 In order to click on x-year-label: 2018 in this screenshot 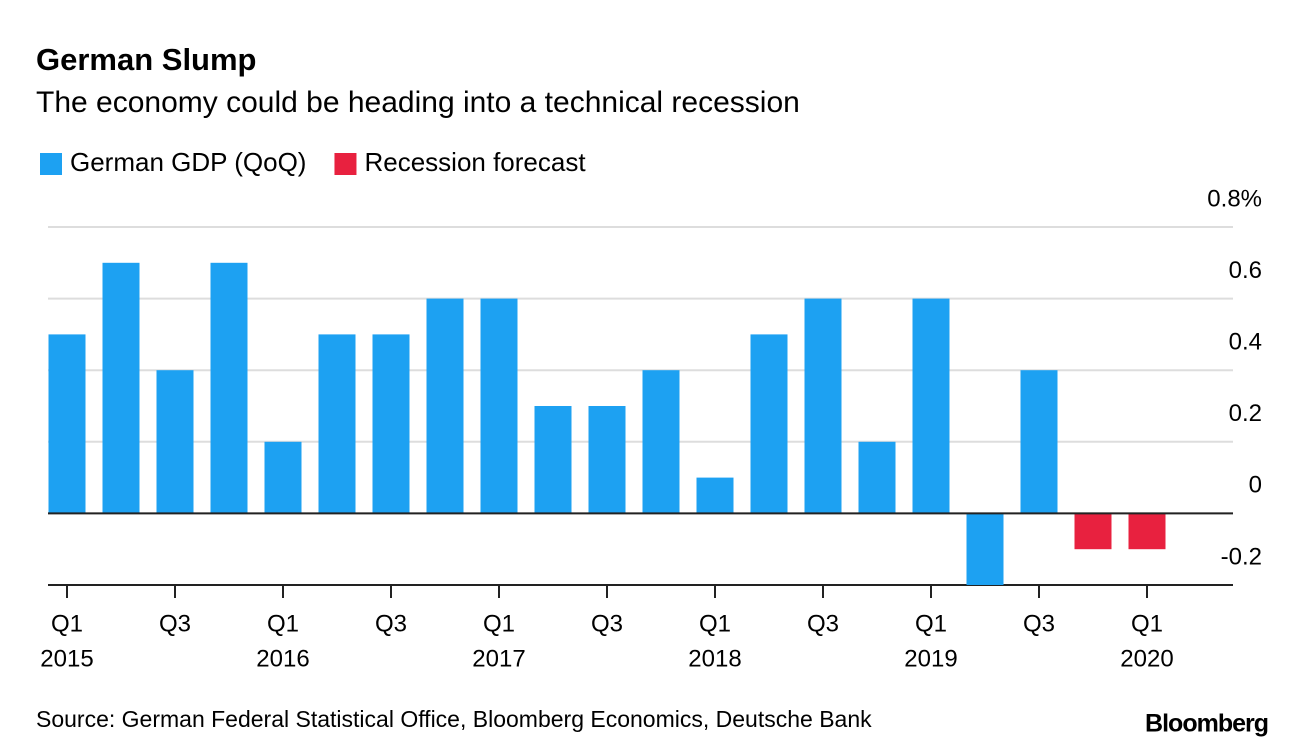, I will do `click(714, 658)`.